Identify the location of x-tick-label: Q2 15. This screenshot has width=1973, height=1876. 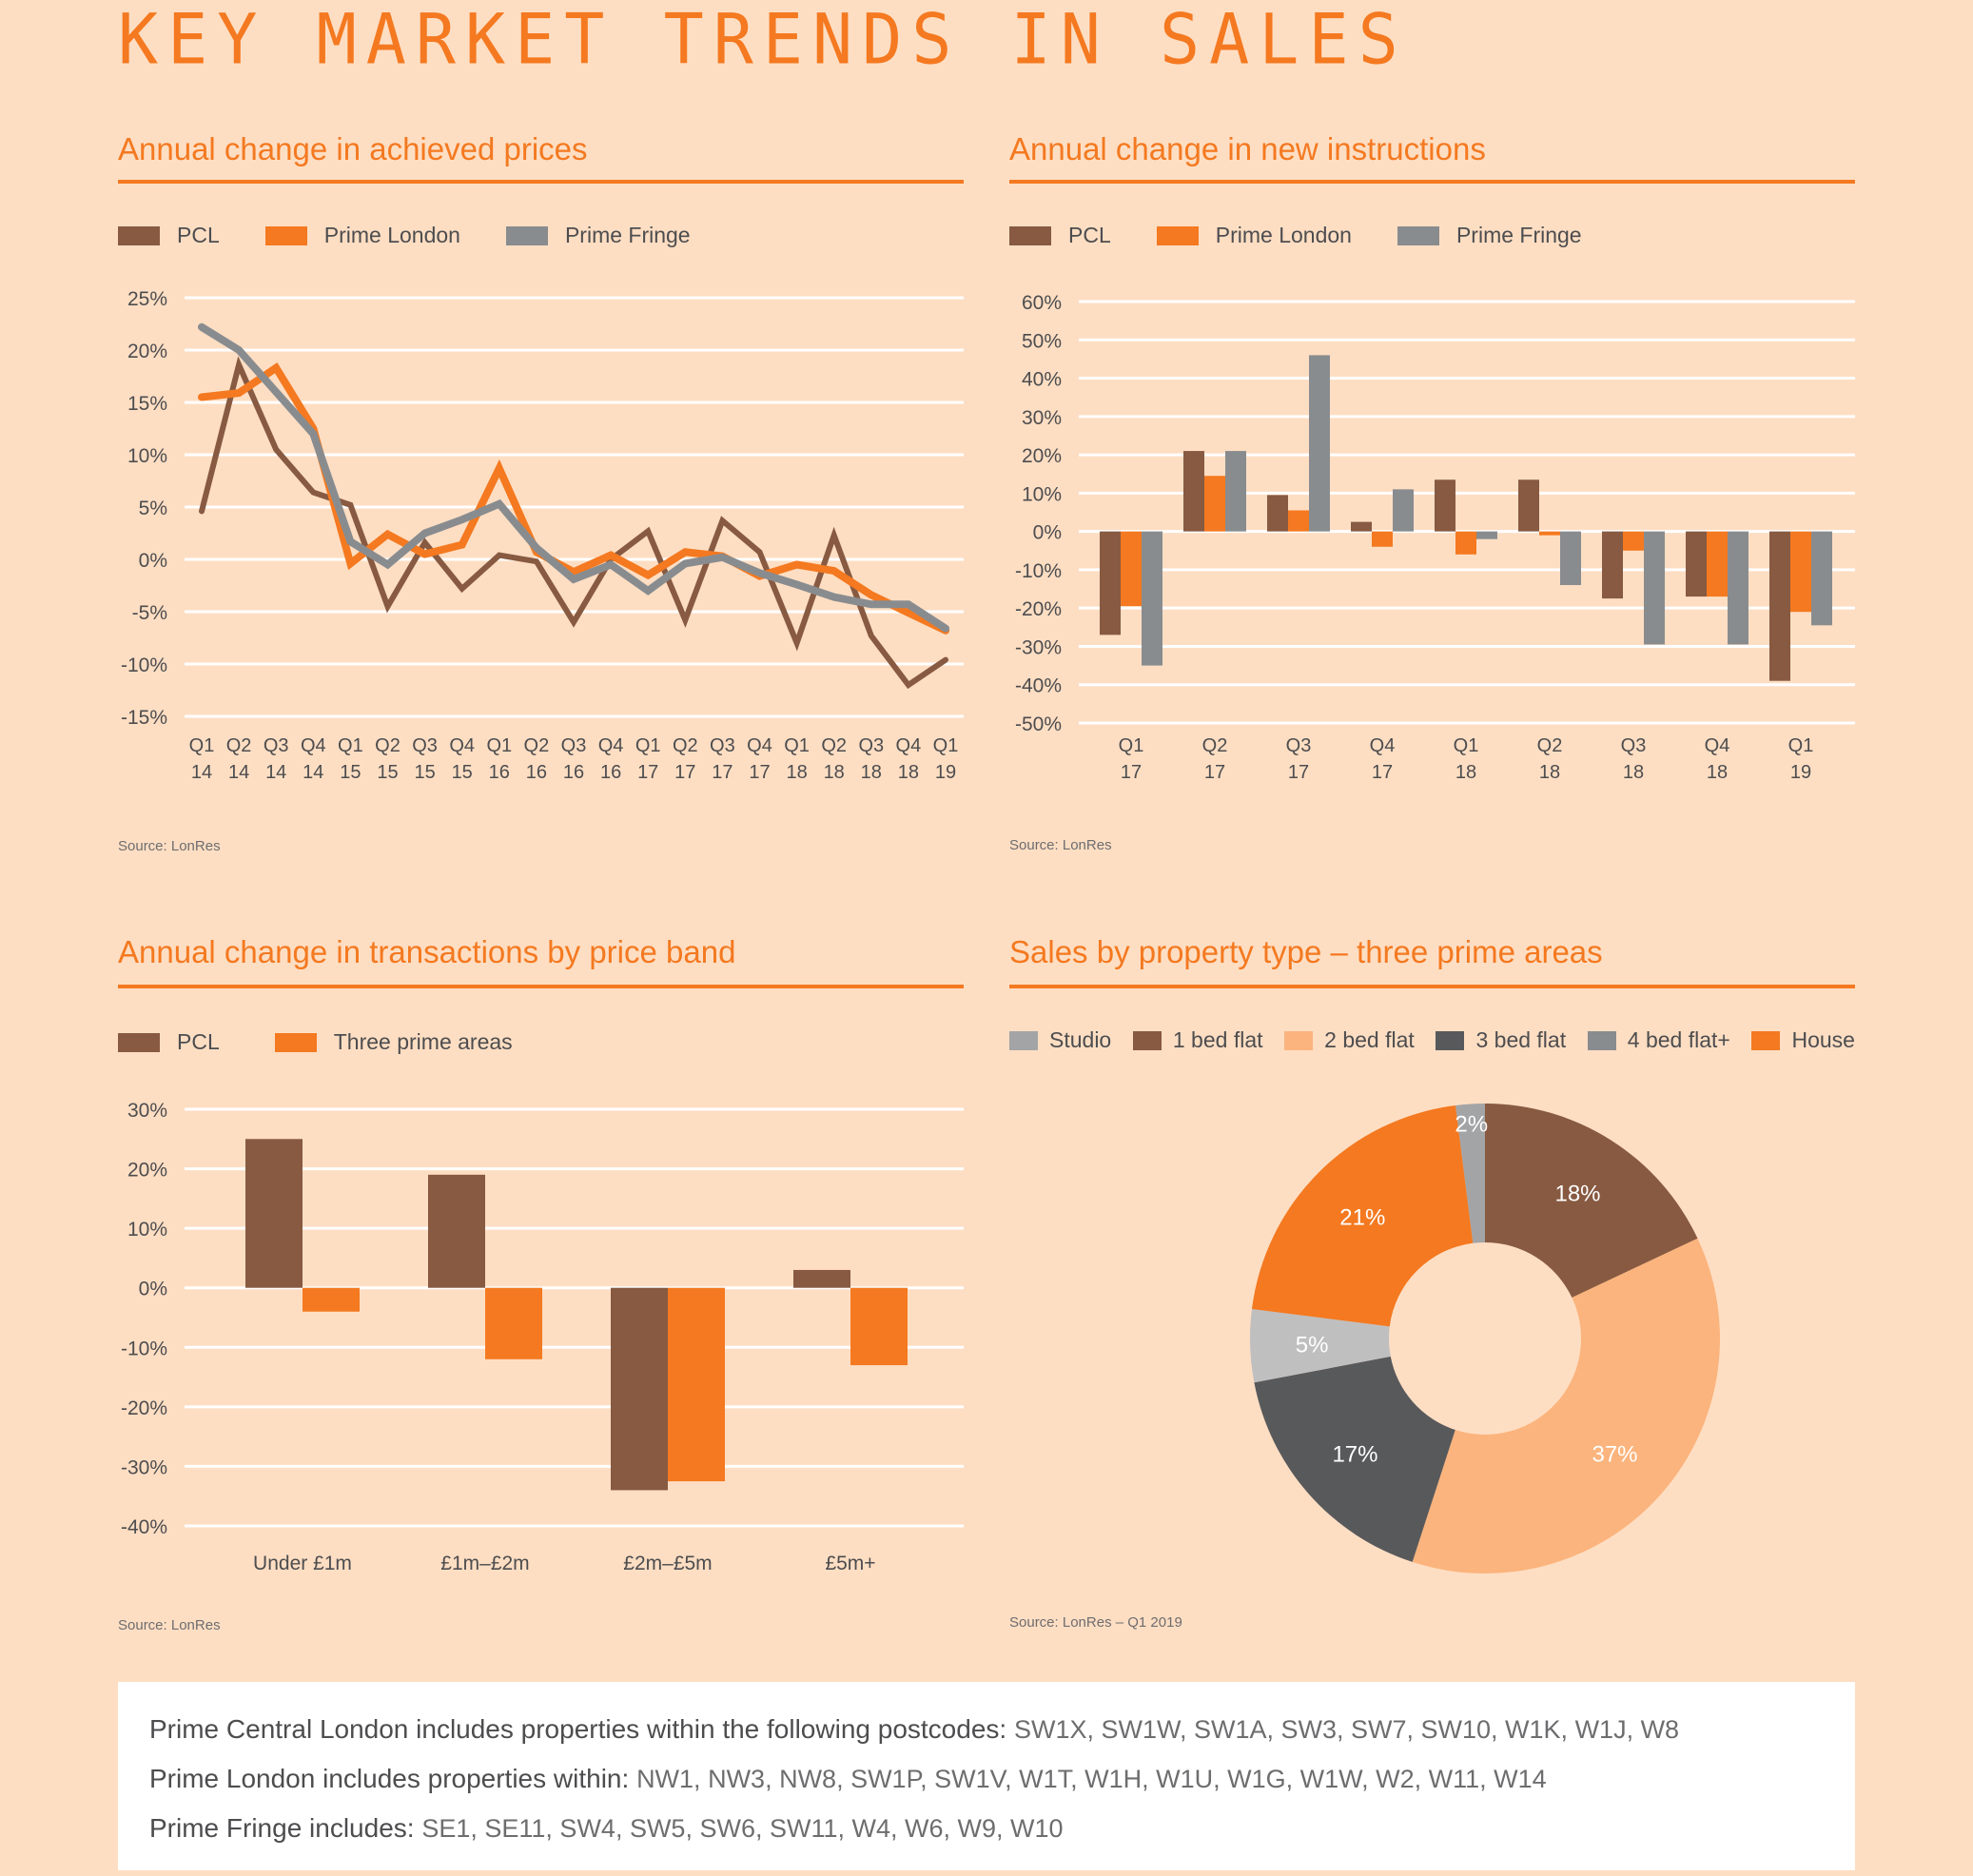
(387, 759).